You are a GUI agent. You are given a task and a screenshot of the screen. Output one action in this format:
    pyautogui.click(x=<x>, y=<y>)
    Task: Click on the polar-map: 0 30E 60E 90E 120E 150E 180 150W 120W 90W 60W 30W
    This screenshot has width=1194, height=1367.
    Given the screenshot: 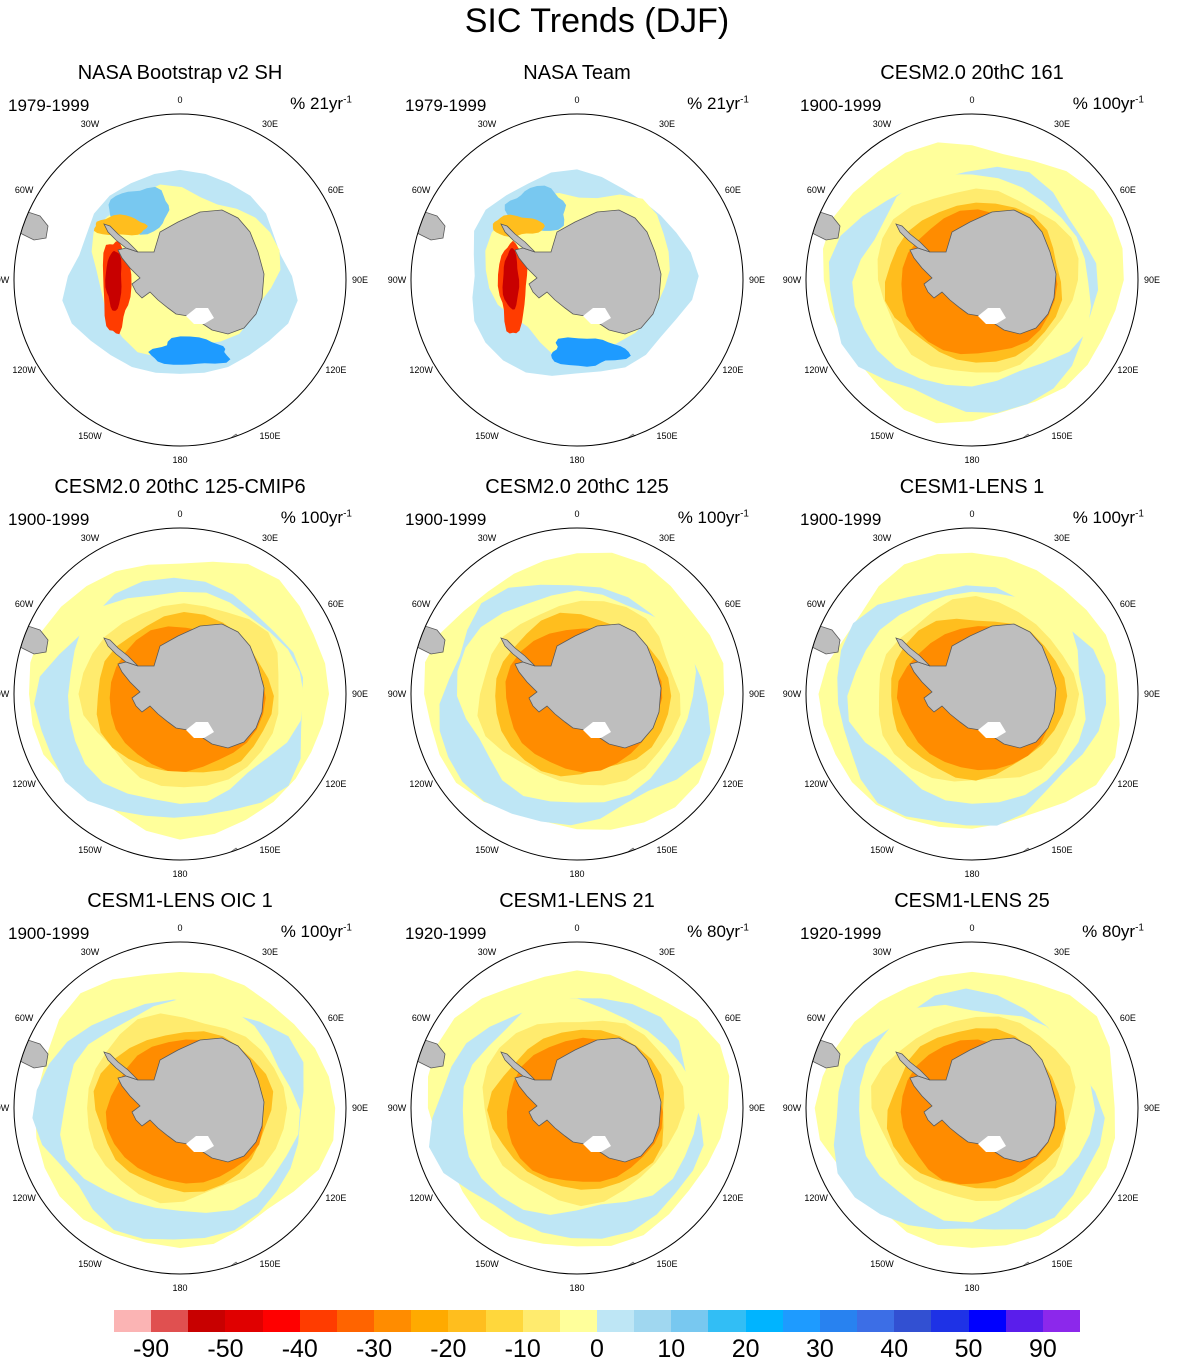 What is the action you would take?
    pyautogui.click(x=971, y=1108)
    